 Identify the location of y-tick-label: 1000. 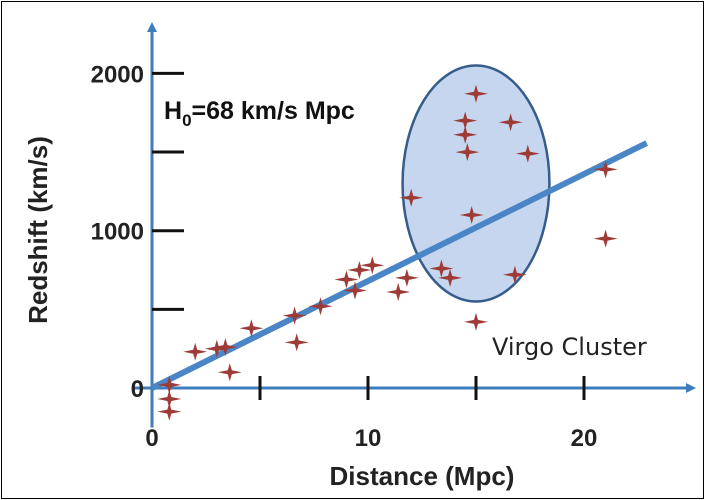
(117, 232).